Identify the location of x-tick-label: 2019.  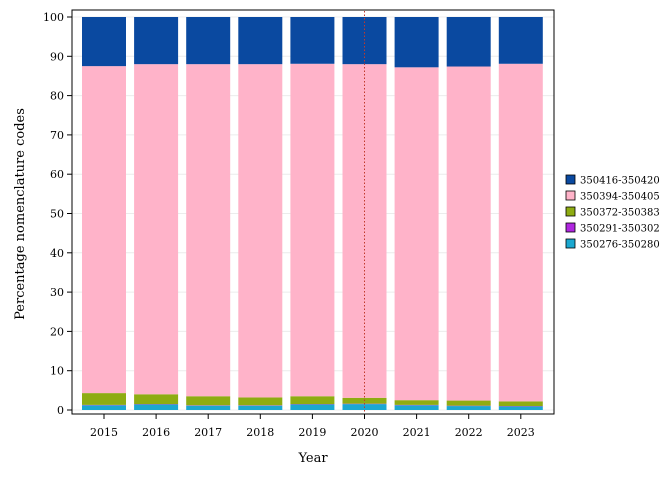
(312, 432).